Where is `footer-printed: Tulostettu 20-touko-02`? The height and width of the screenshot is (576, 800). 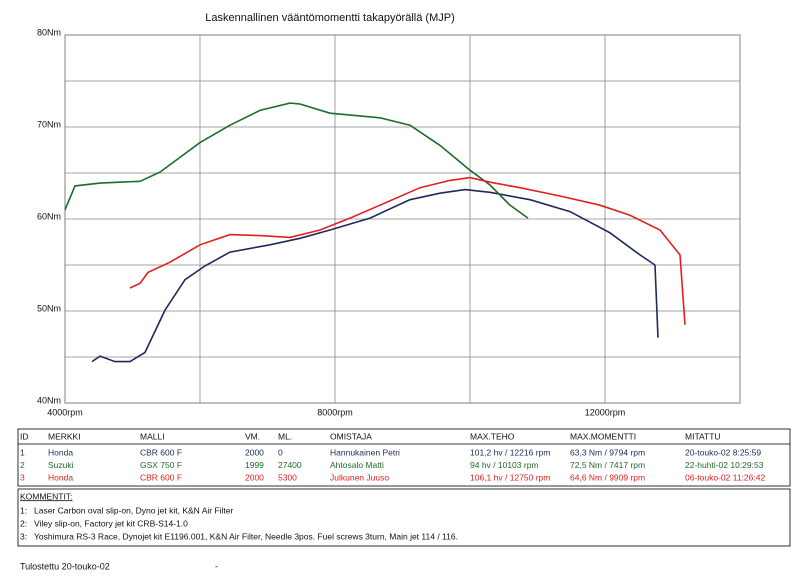
footer-printed: Tulostettu 20-touko-02 is located at coordinates (65, 566).